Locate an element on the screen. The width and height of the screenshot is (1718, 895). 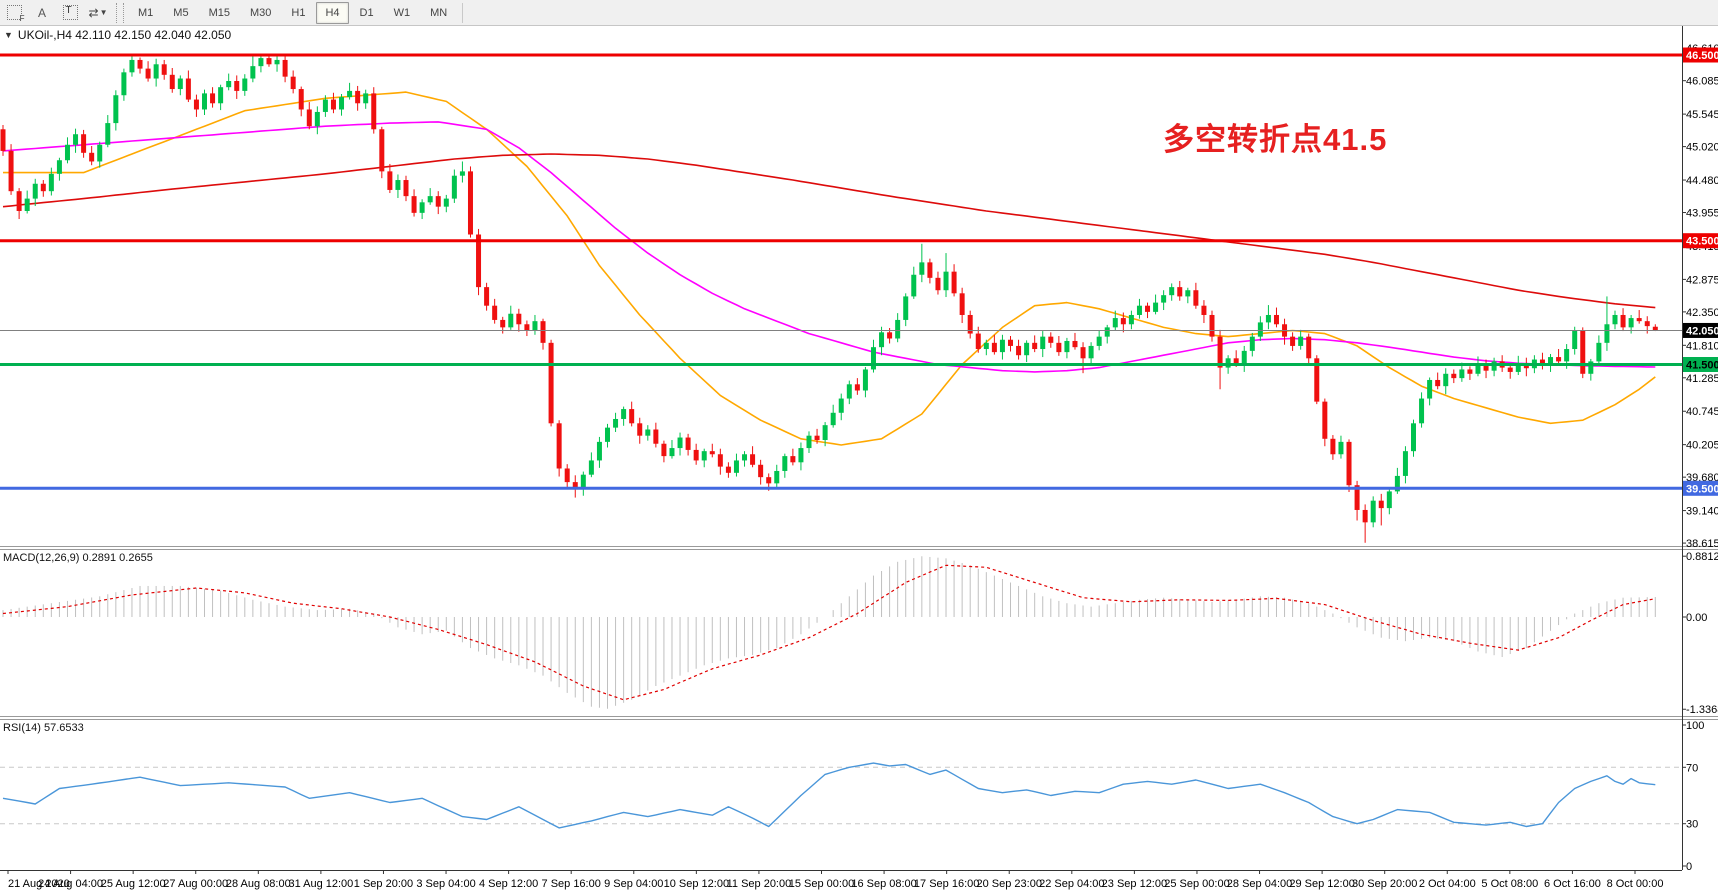
toolbar-grip is located at coordinates (120, 12).